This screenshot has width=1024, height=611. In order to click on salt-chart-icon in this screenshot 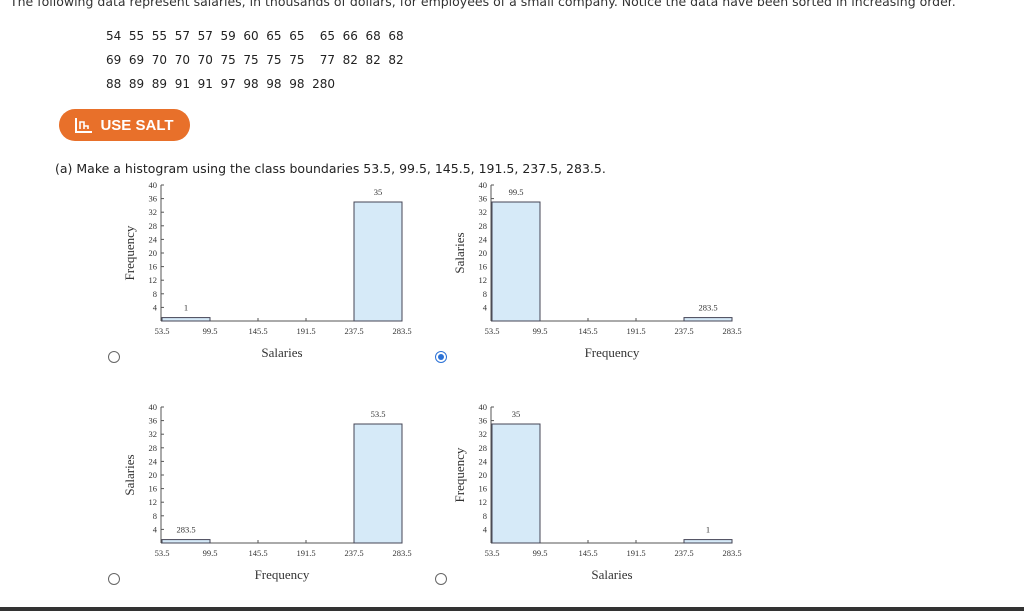, I will do `click(84, 125)`.